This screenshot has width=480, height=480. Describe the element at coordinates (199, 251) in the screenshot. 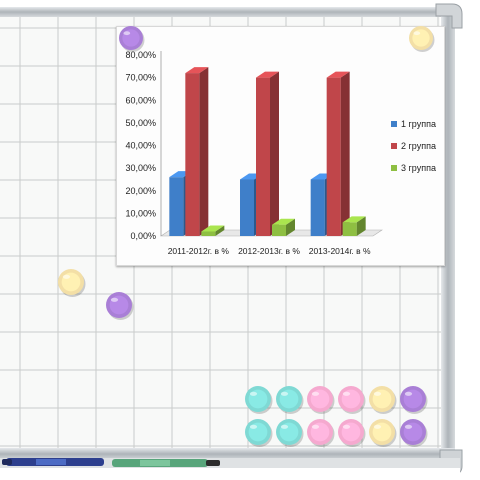

I see `x-tick-label: 2011-2012г. в %` at that location.